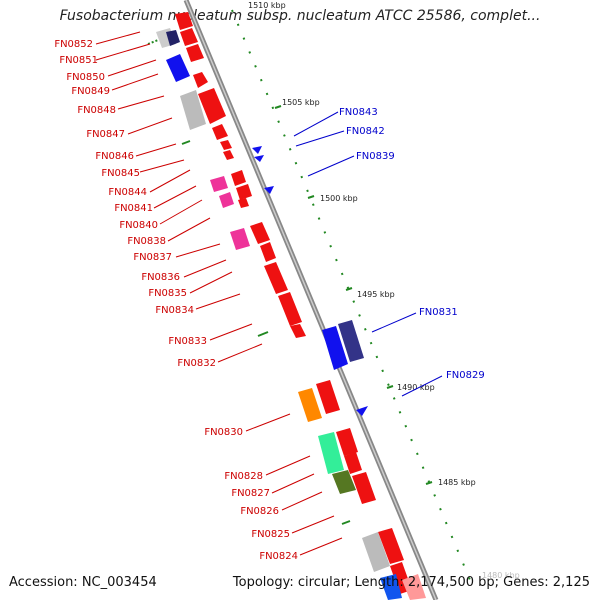 Image resolution: width=600 pixels, height=600 pixels. I want to click on gene-label: FN0836, so click(160, 277).